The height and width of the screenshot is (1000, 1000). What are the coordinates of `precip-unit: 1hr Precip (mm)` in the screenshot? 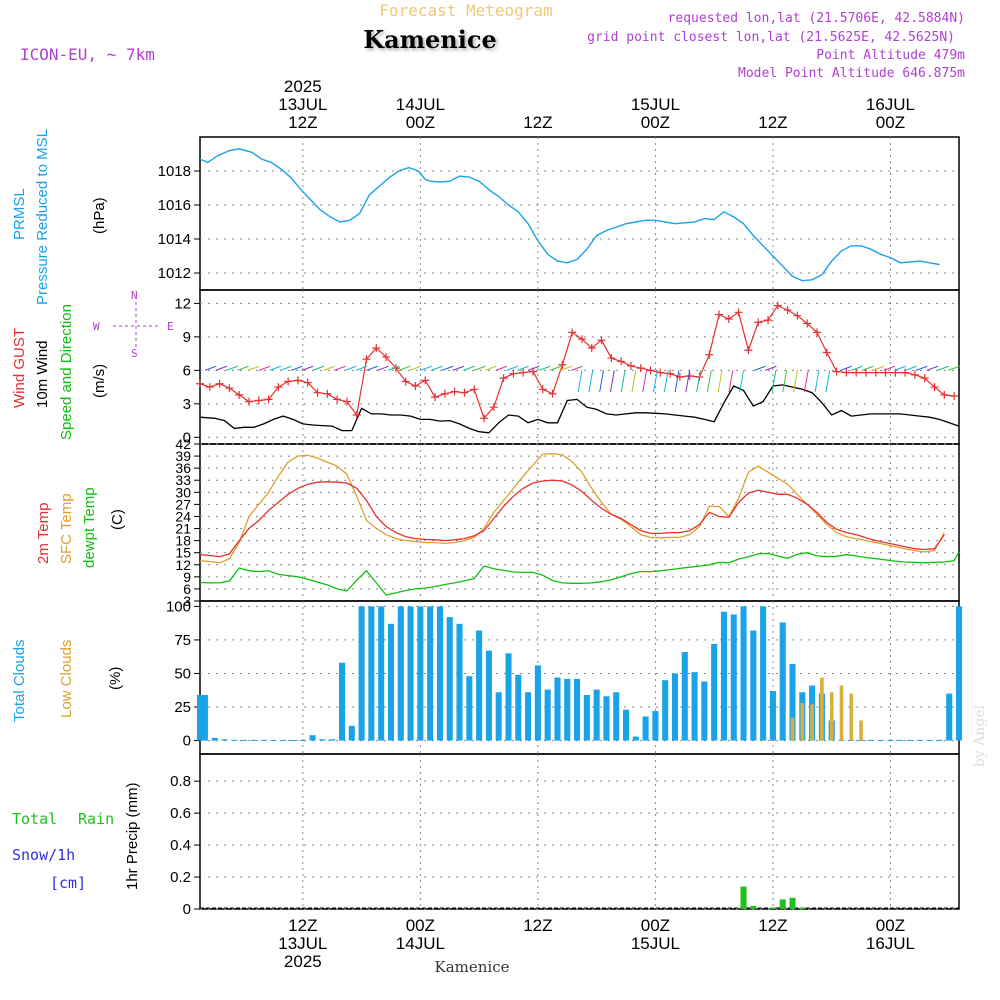 It's located at (132, 836).